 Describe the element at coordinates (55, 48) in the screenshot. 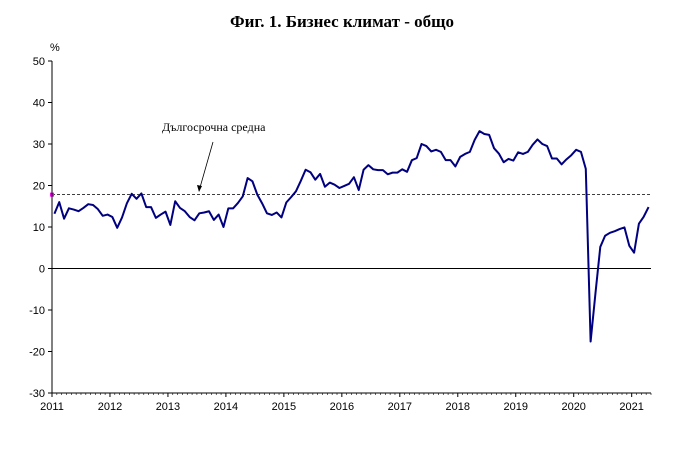

I see `y-axis-unit: %` at that location.